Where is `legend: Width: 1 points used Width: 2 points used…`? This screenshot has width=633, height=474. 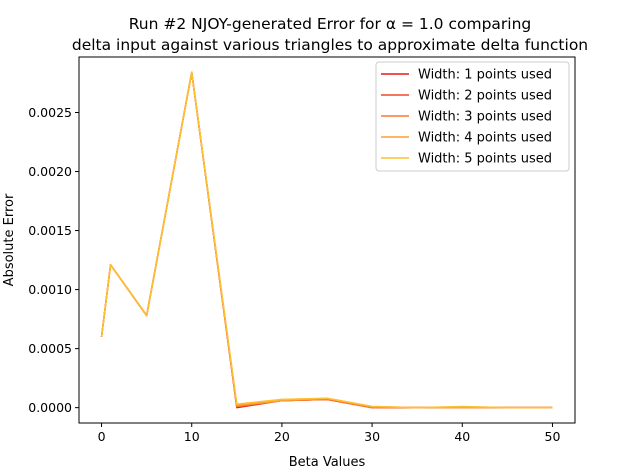 legend: Width: 1 points used Width: 2 points used… is located at coordinates (472, 116).